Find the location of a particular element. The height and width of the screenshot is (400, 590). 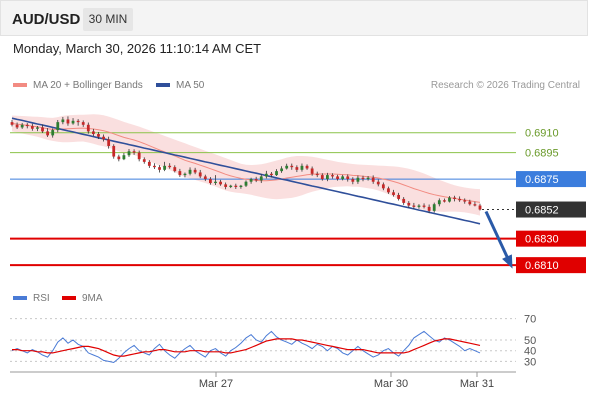

last-price-tag is located at coordinates (551, 209).